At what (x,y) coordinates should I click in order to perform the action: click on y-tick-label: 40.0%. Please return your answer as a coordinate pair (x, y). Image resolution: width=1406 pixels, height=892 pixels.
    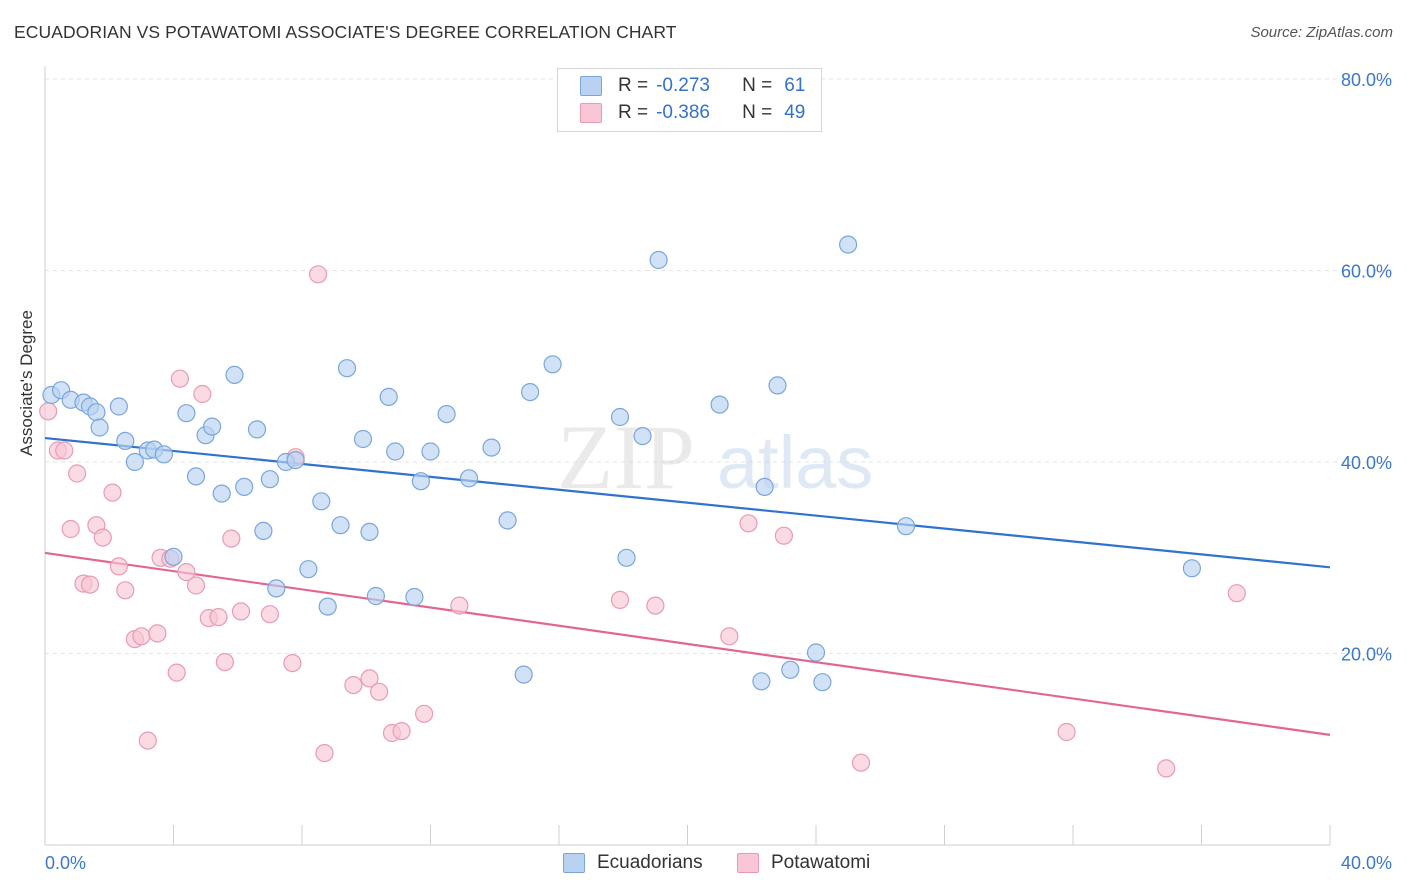
    Looking at the image, I should click on (1366, 463).